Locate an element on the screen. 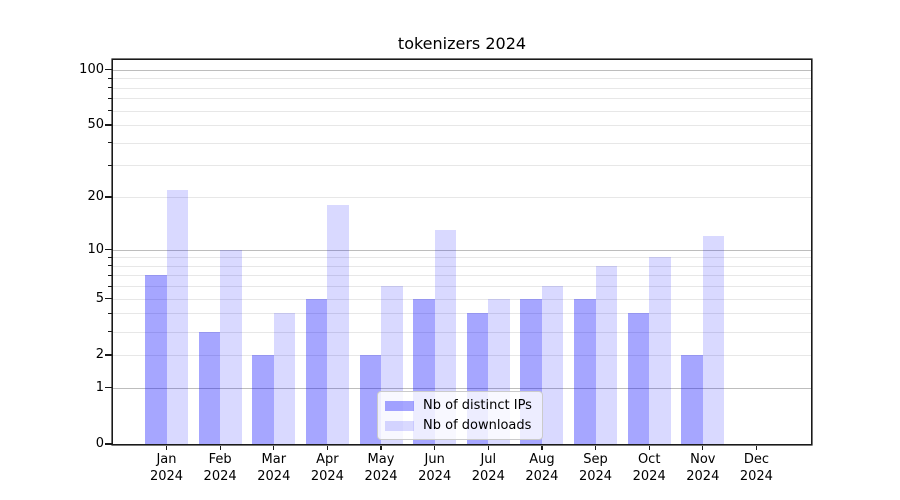  y-tick-label: 20 is located at coordinates (95, 196).